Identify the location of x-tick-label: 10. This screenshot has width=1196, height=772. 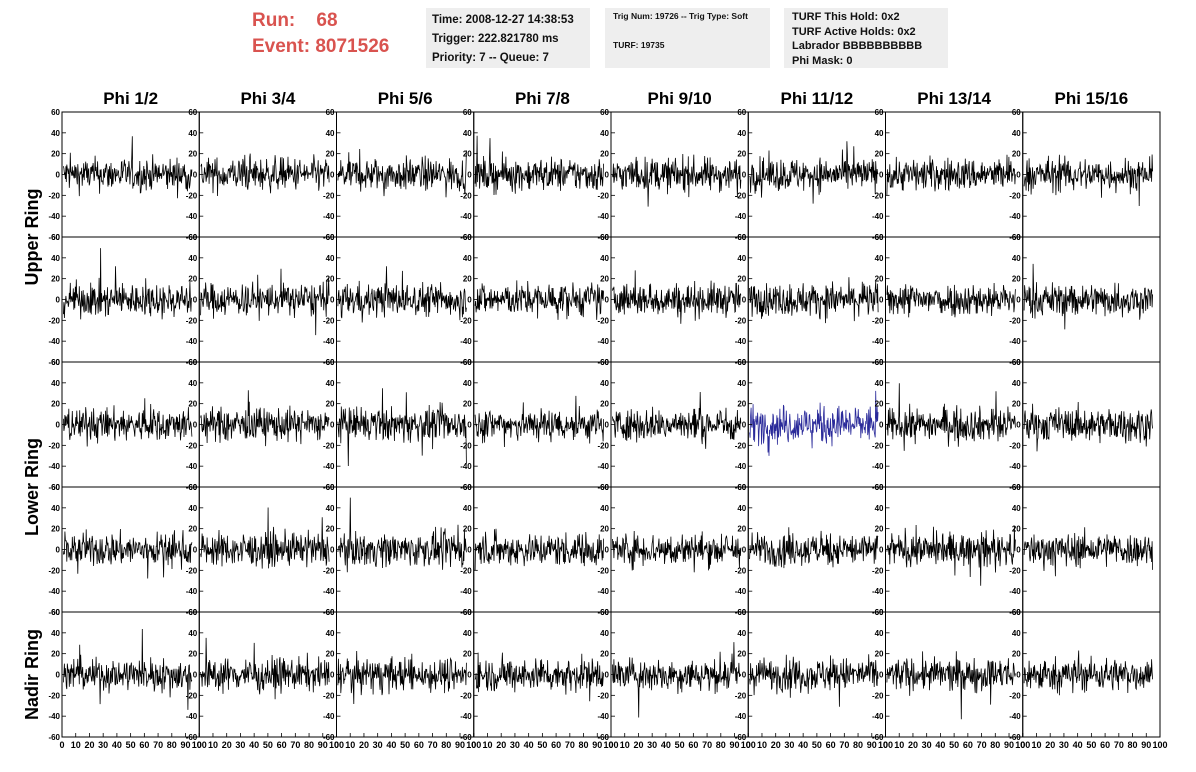
(487, 745).